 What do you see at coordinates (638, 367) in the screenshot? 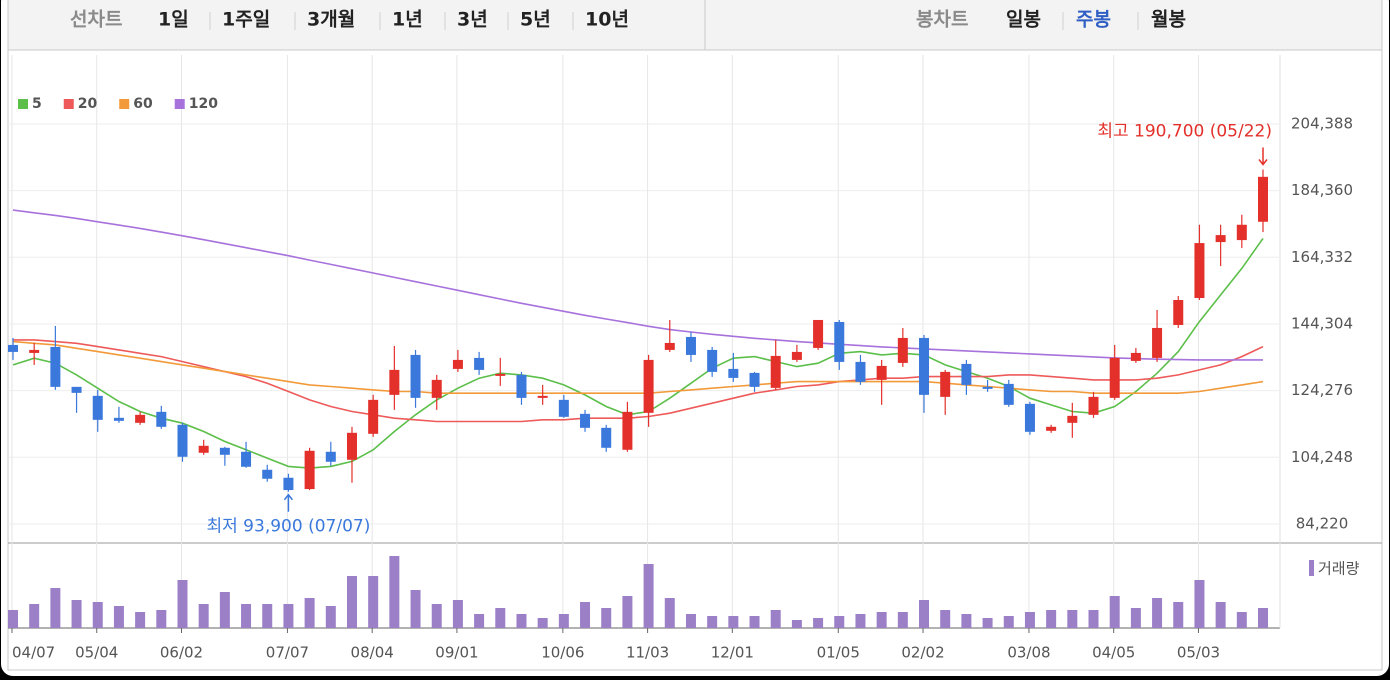
I see `moving-average-line` at bounding box center [638, 367].